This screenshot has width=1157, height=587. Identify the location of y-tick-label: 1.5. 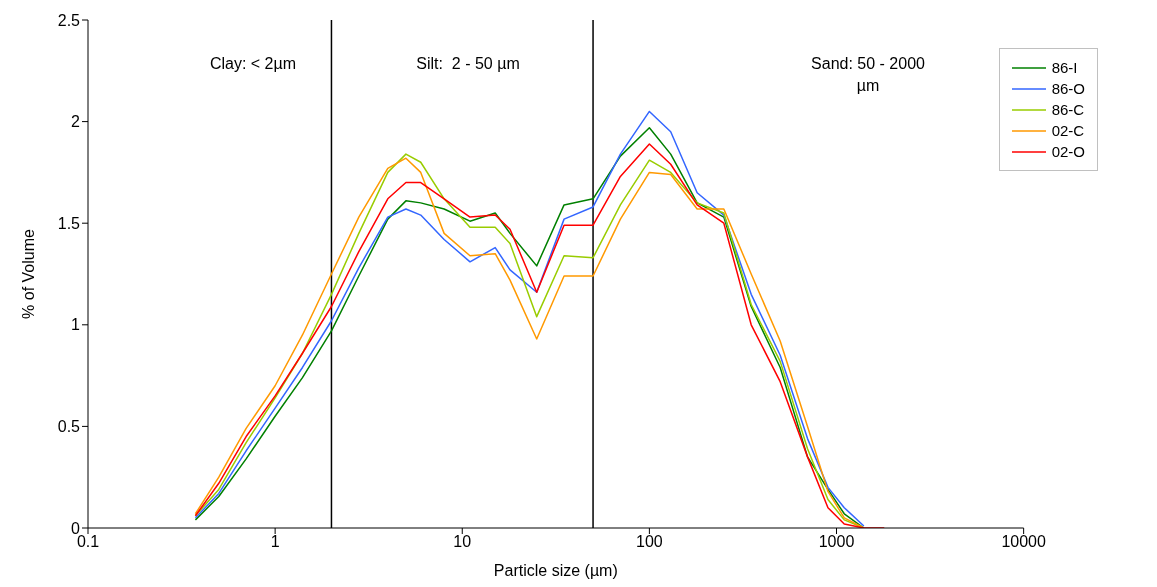
(69, 223).